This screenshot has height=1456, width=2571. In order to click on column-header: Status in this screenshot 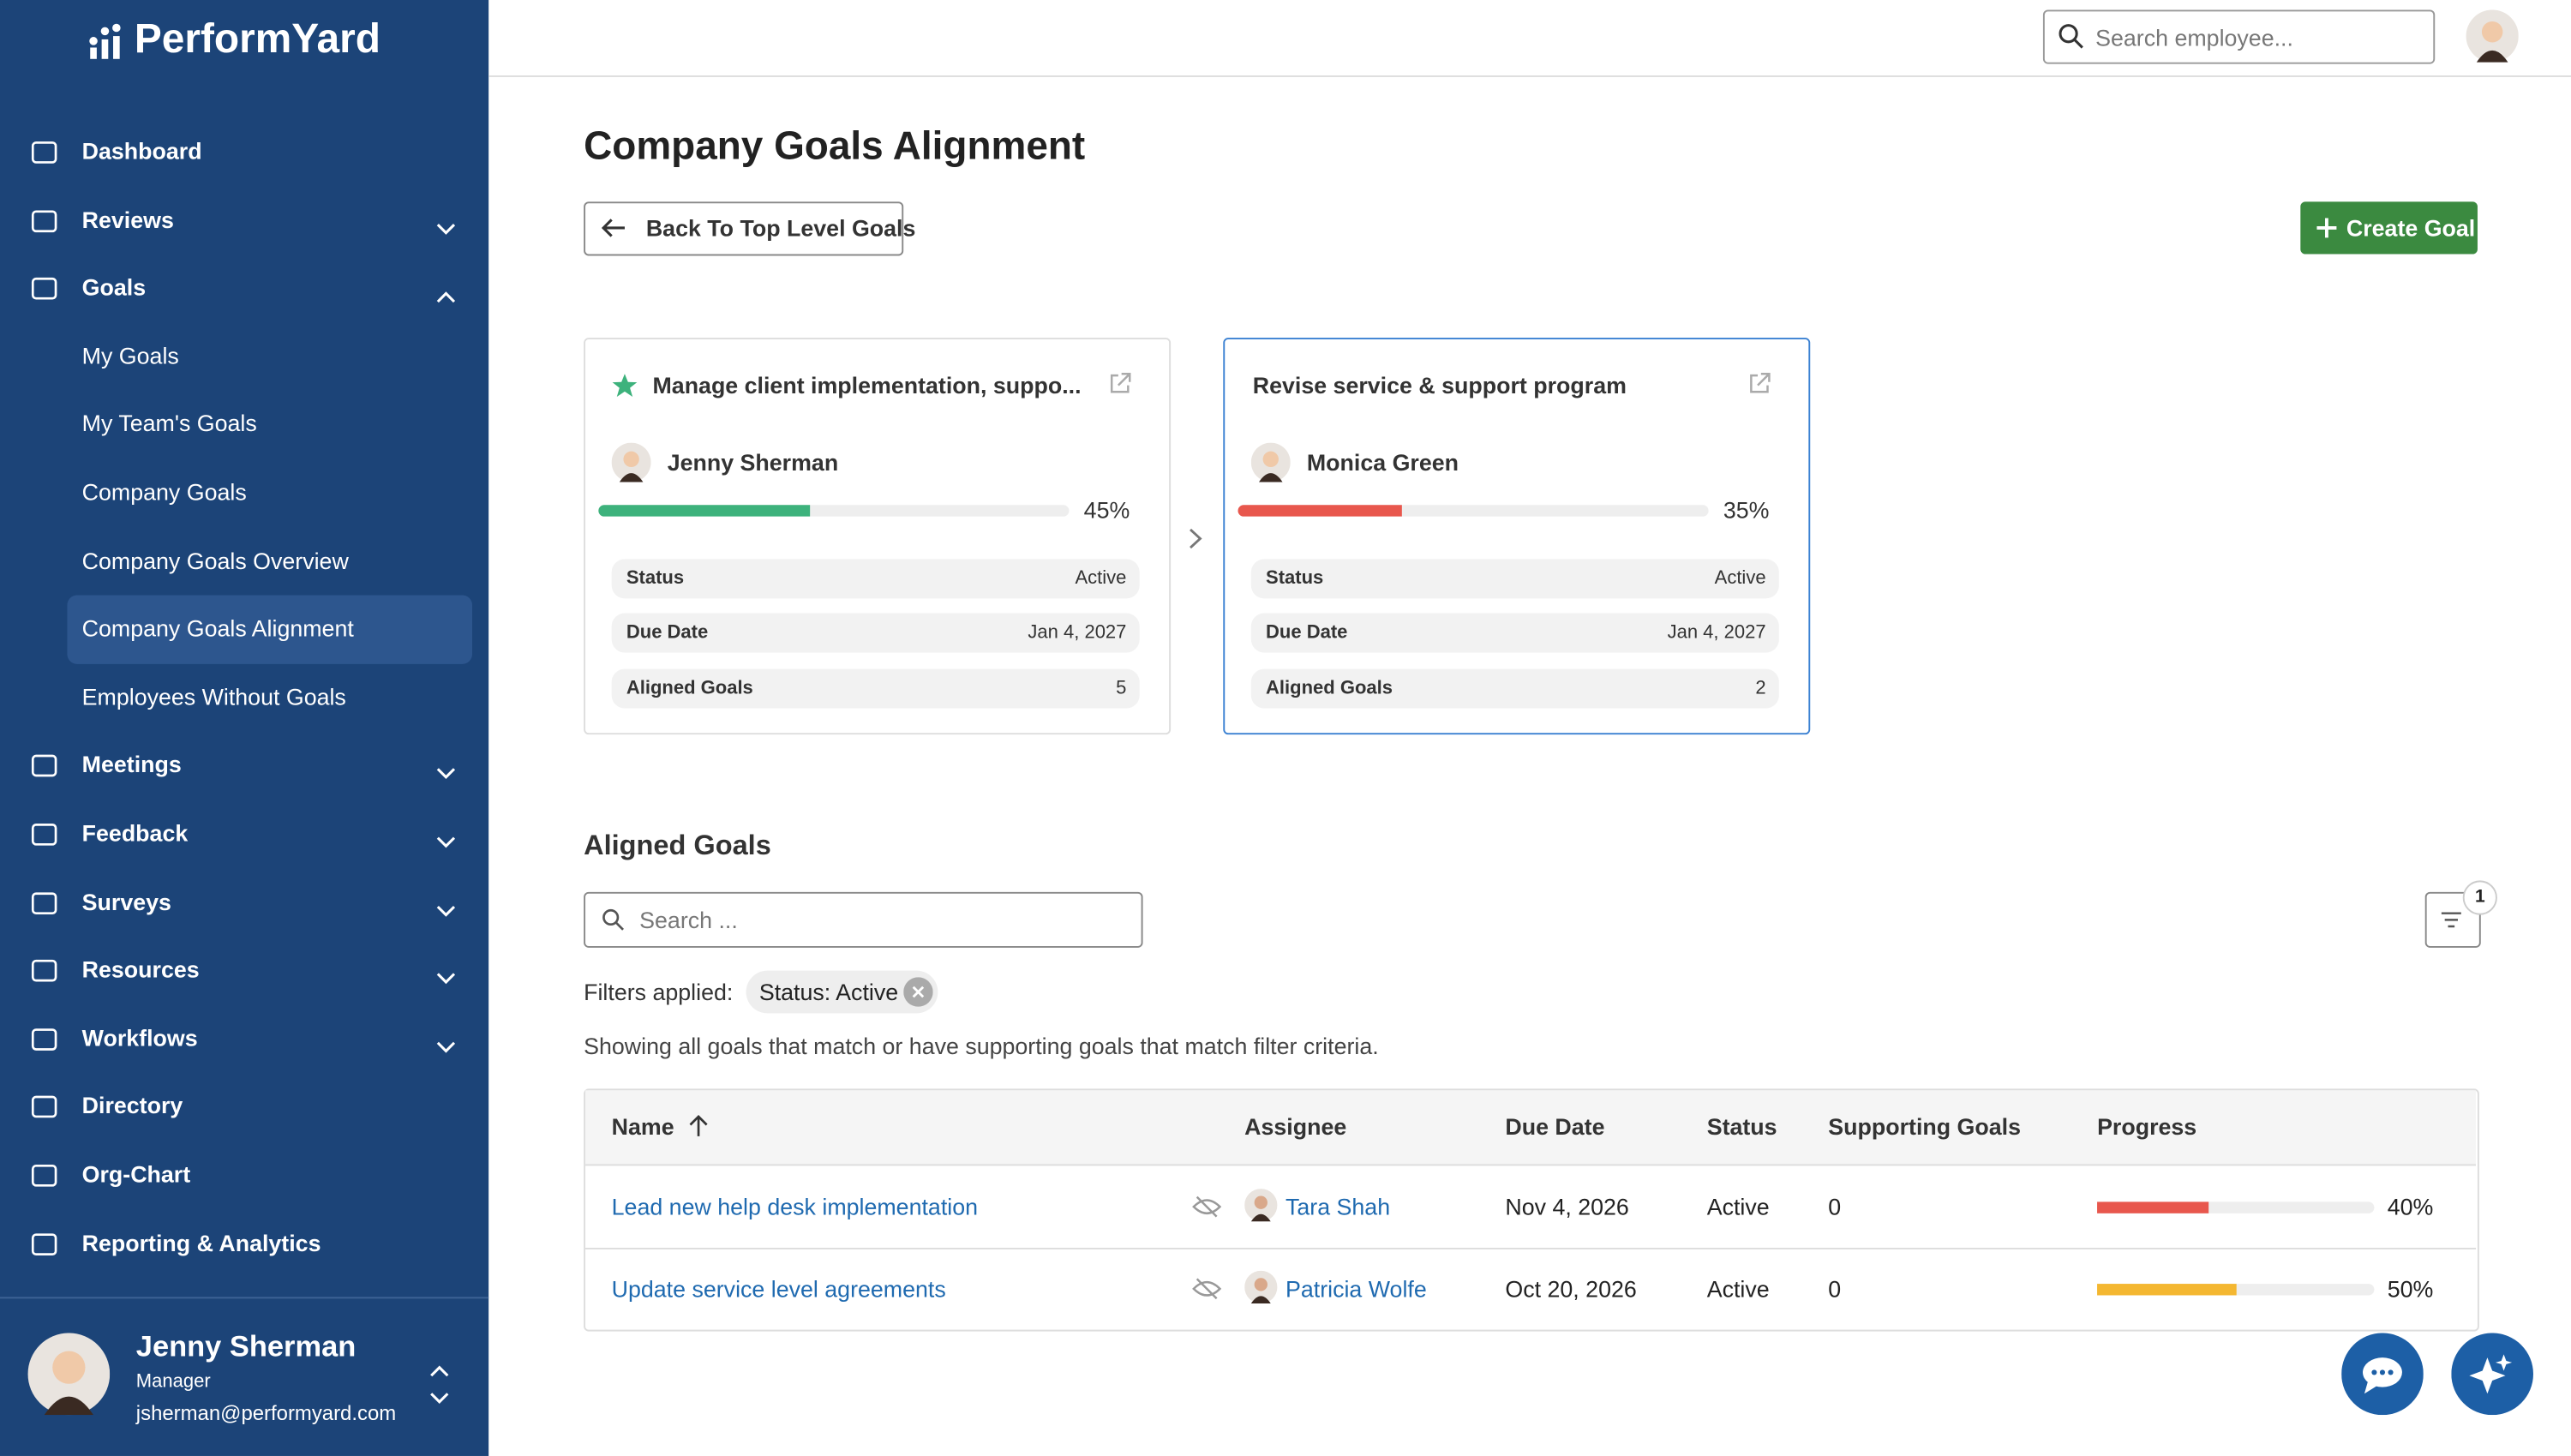, I will do `click(1741, 1127)`.